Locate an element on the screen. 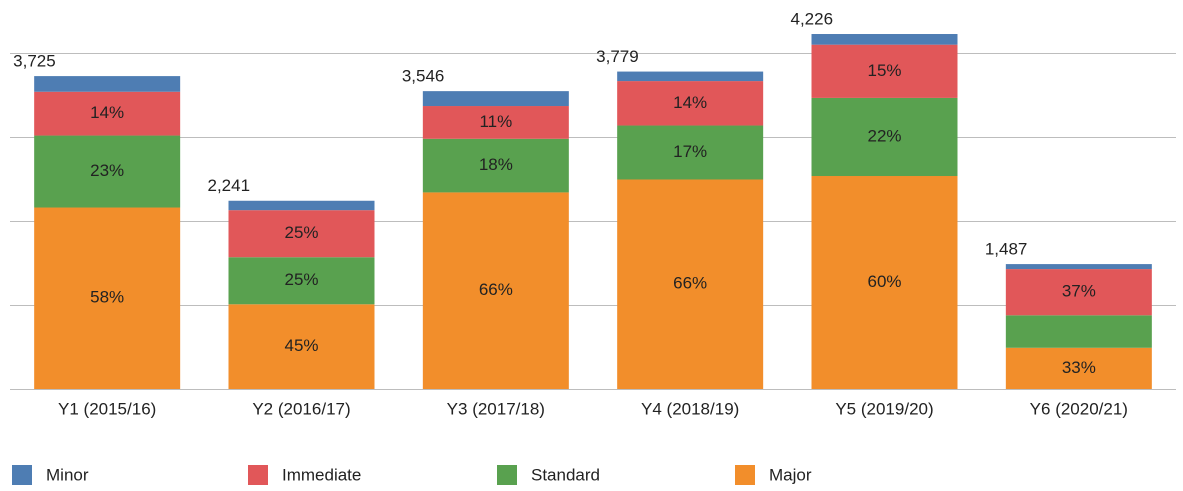  total-label: 2,241 is located at coordinates (229, 185).